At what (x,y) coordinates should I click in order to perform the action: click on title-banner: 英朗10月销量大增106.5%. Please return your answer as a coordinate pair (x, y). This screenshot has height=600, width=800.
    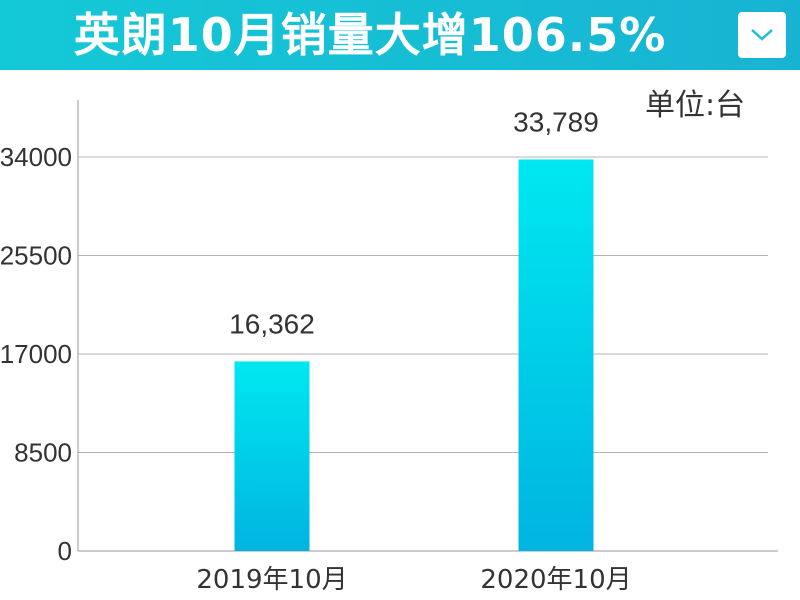
    Looking at the image, I should click on (400, 35).